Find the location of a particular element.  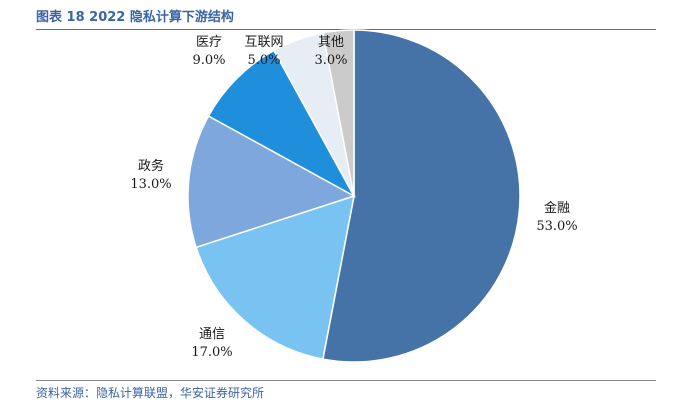

slice-value-4: 5.0% is located at coordinates (264, 60).